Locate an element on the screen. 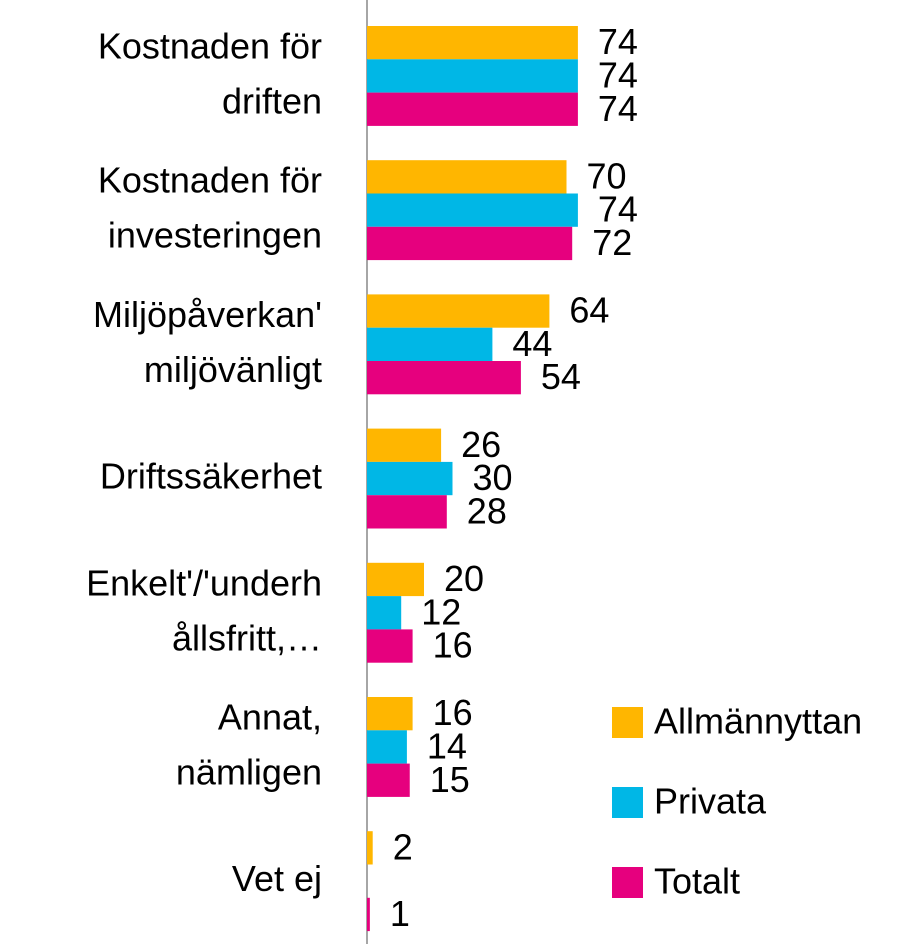 The image size is (922, 944). value-label: 12 is located at coordinates (441, 611).